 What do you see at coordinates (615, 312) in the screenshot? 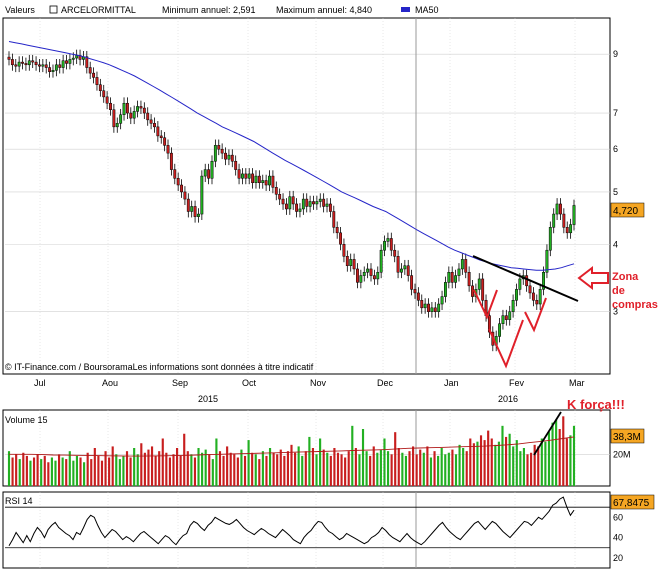
I see `price-tick-label: 3` at bounding box center [615, 312].